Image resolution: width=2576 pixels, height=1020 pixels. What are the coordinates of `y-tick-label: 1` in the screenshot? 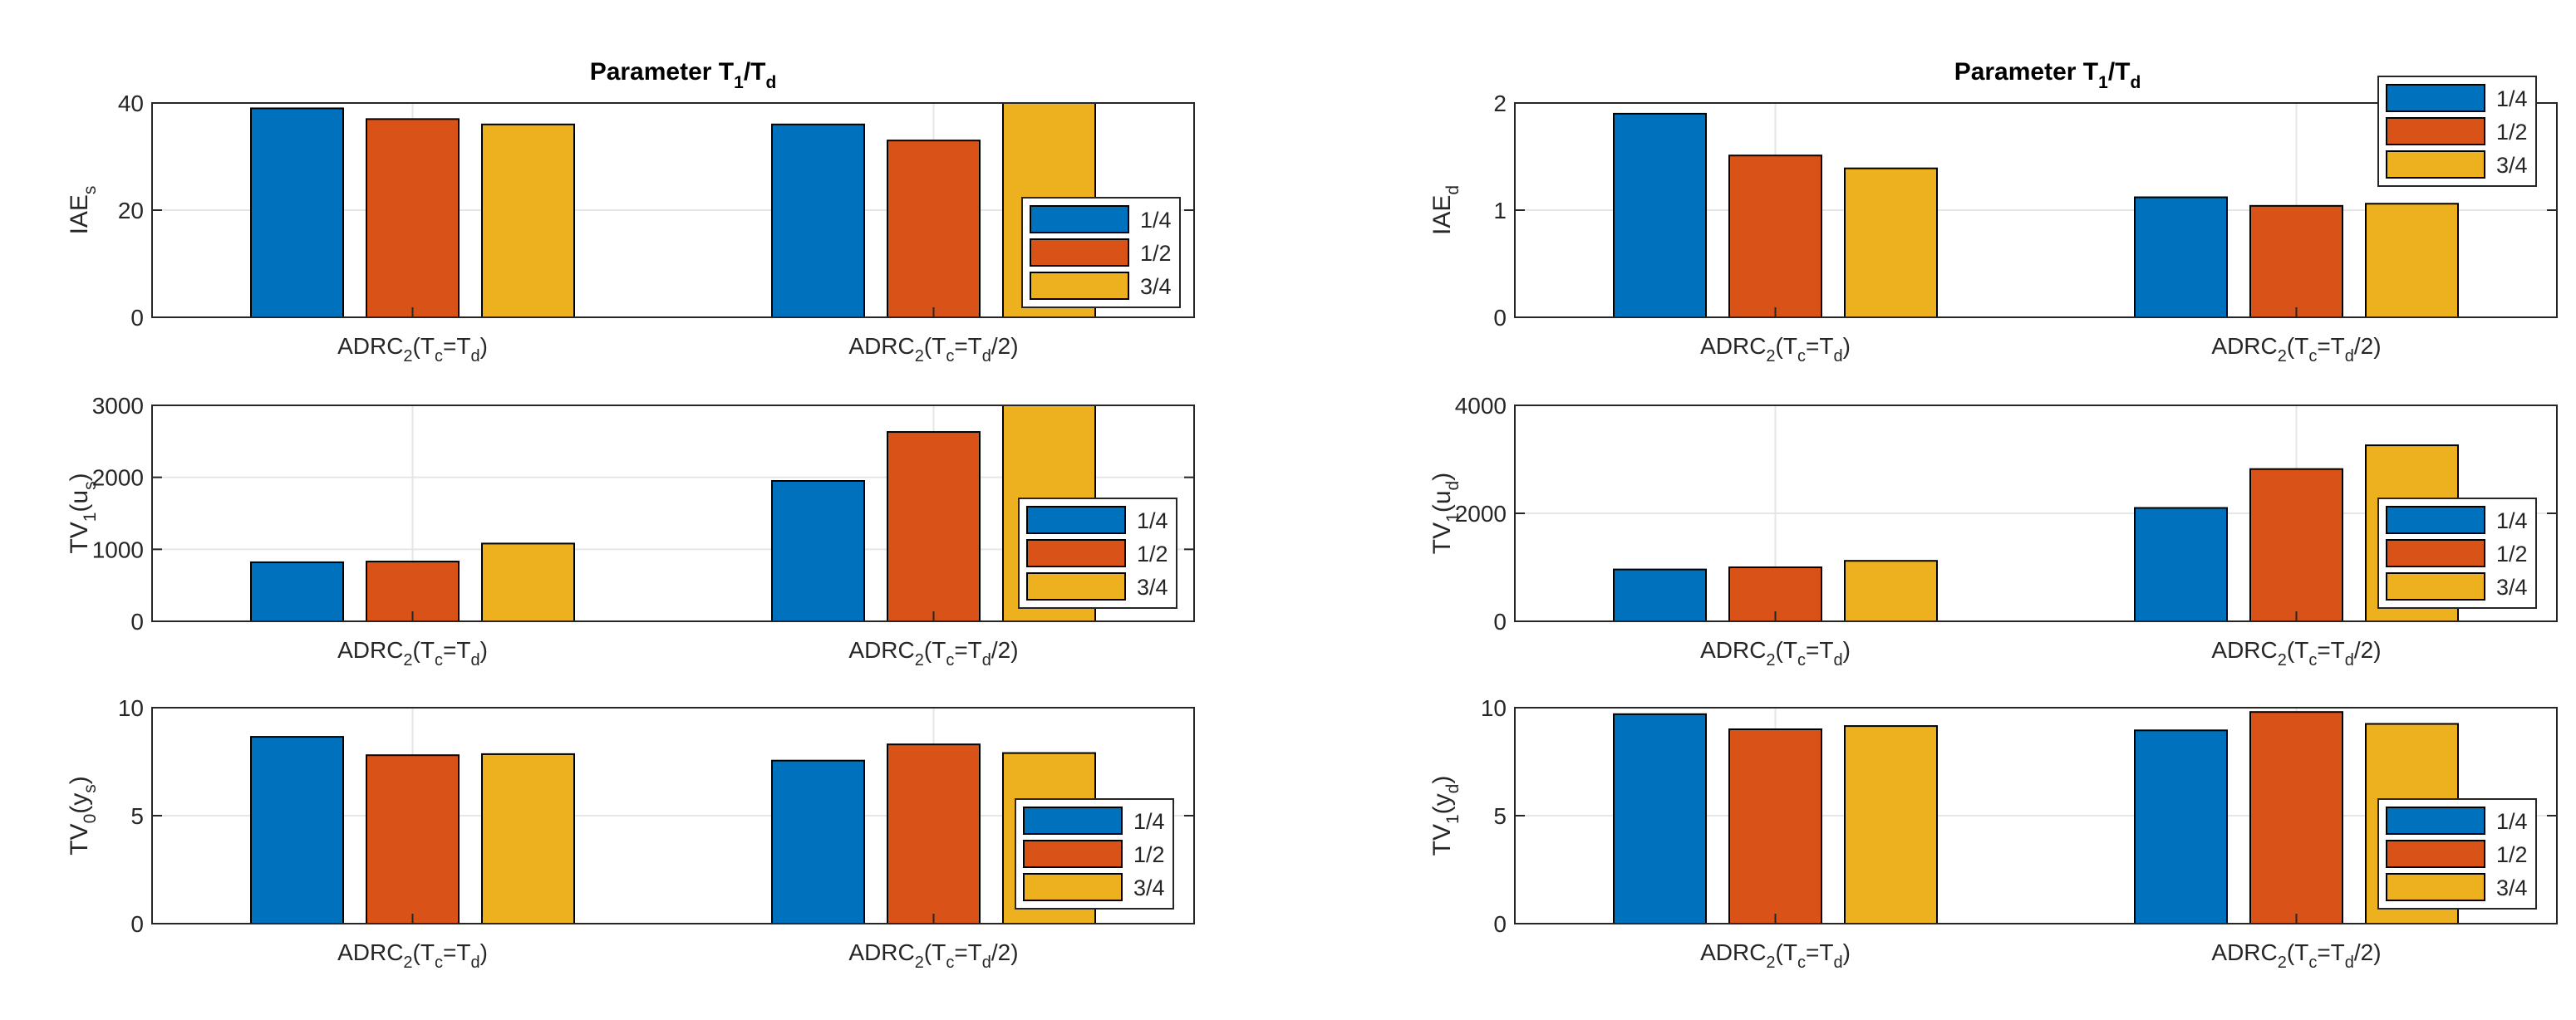 It's located at (1500, 210).